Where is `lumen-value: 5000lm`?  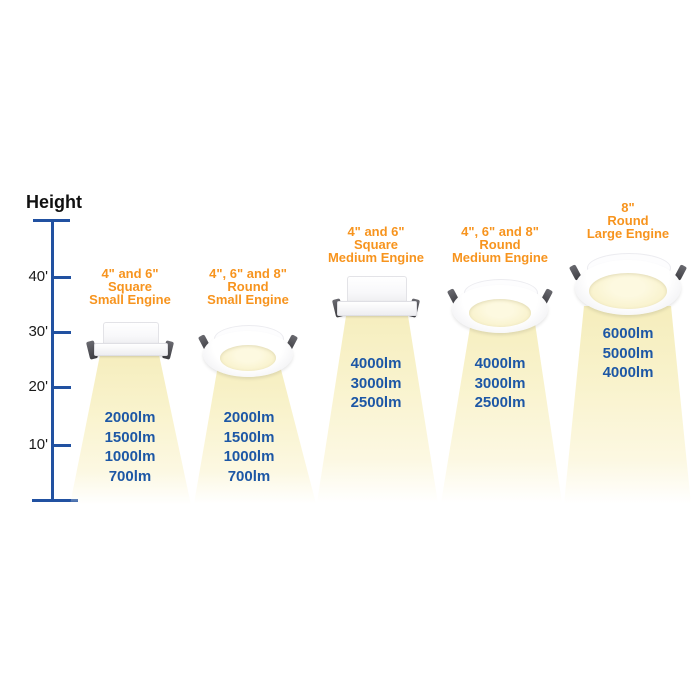
lumen-value: 5000lm is located at coordinates (628, 353).